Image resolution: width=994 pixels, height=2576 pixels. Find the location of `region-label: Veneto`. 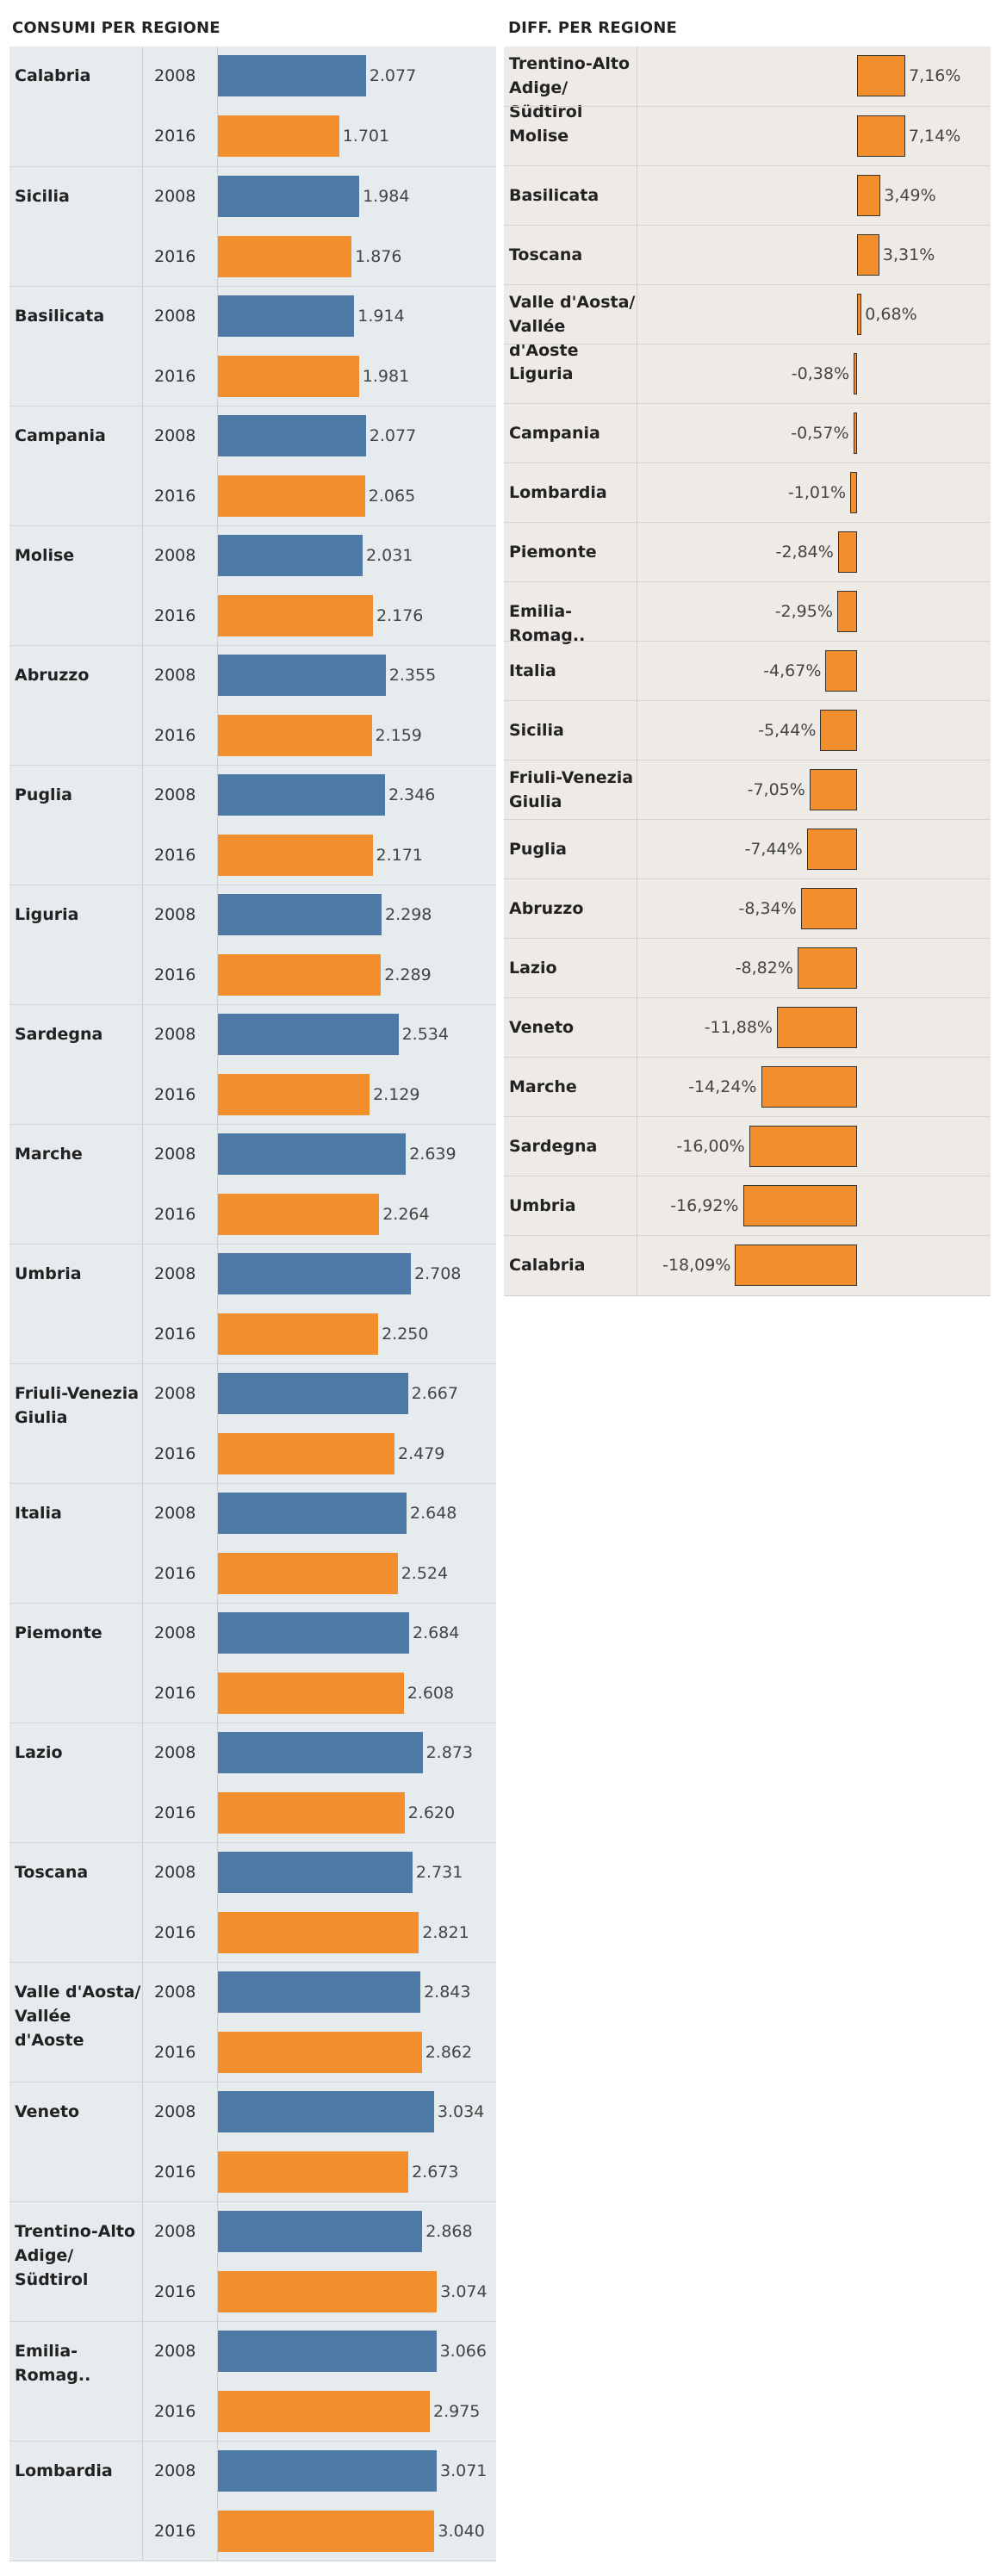

region-label: Veneto is located at coordinates (542, 1027).